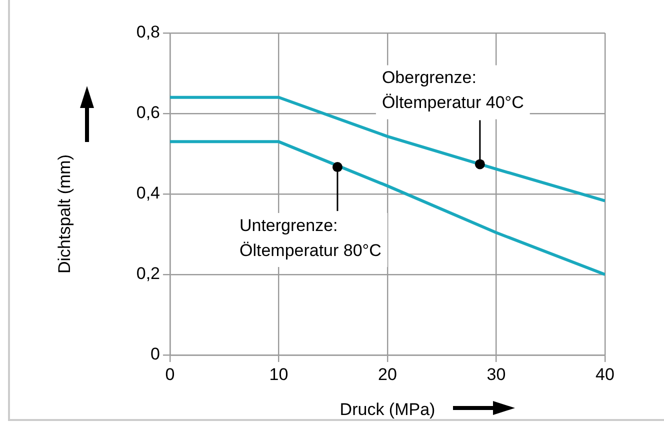 The image size is (664, 424). I want to click on x-axis-title: Druck (MPa), so click(388, 409).